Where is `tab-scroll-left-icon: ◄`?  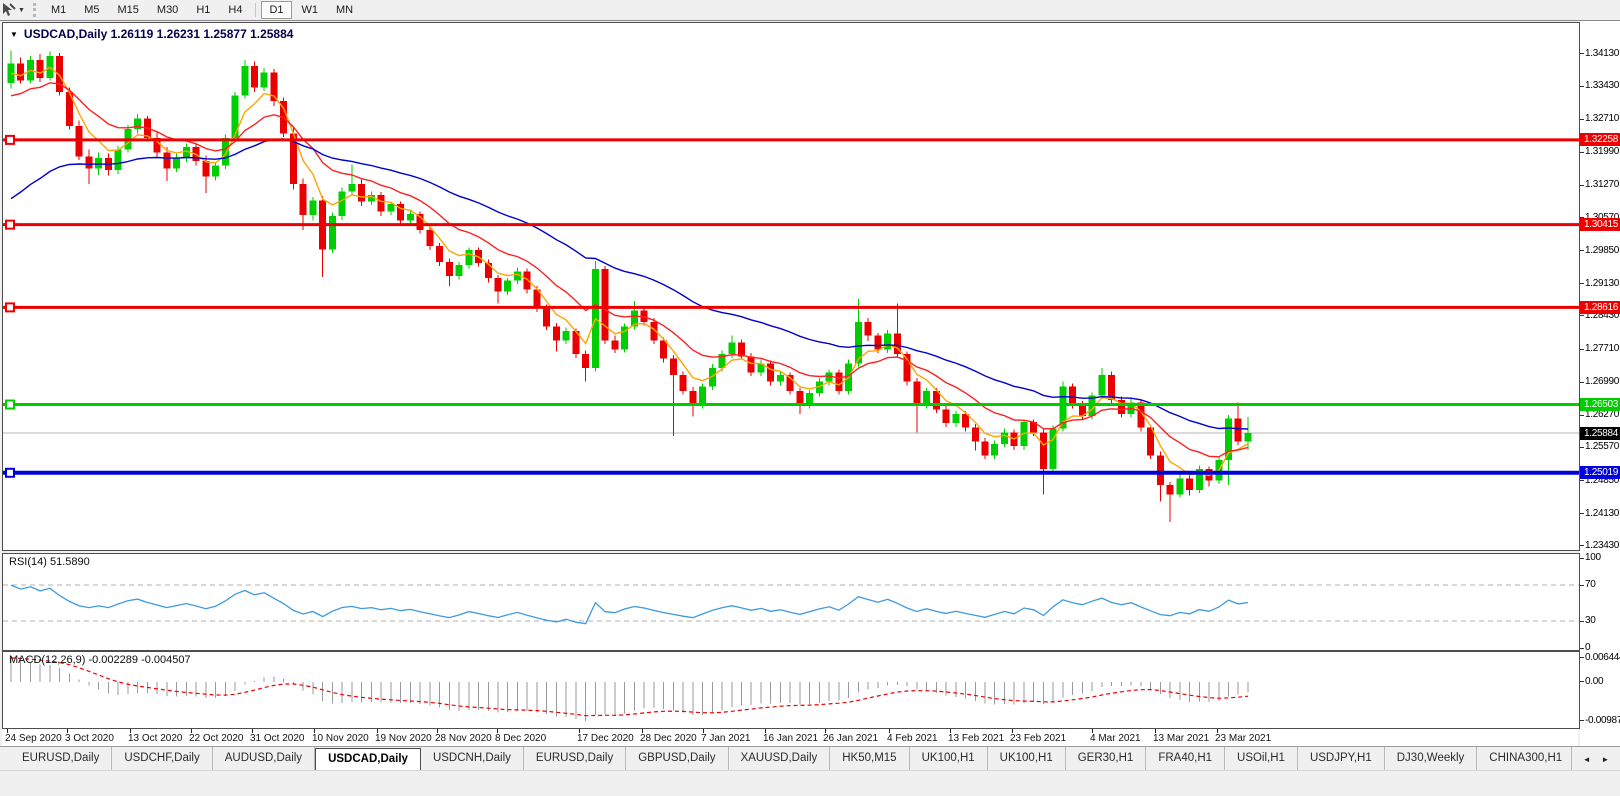
tab-scroll-left-icon: ◄ is located at coordinates (1586, 759).